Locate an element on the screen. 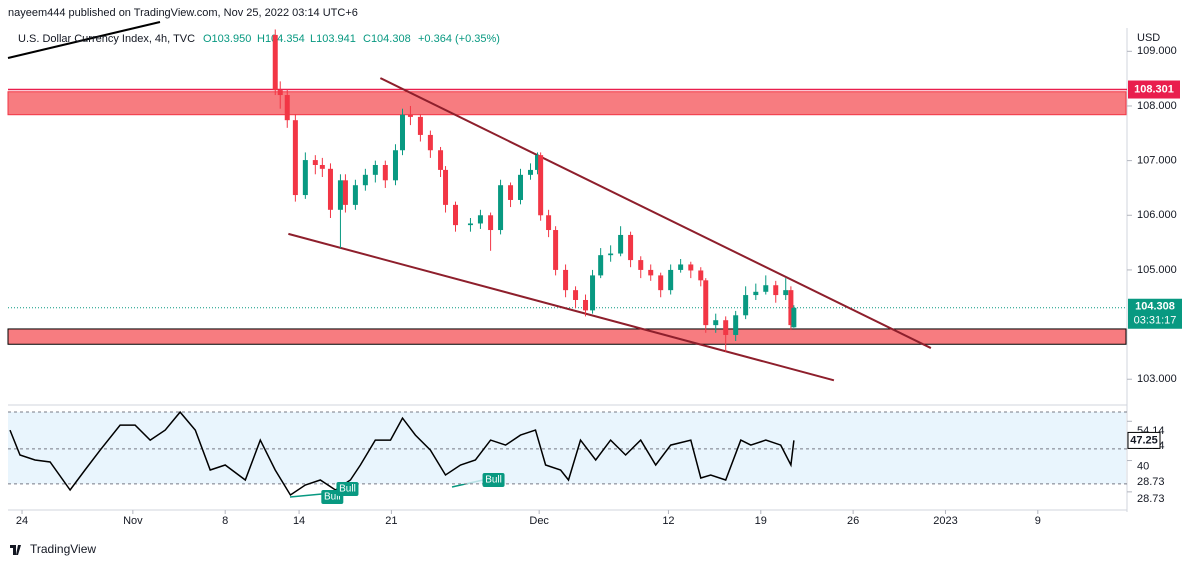 The width and height of the screenshot is (1200, 567). indicator-band is located at coordinates (567, 447).